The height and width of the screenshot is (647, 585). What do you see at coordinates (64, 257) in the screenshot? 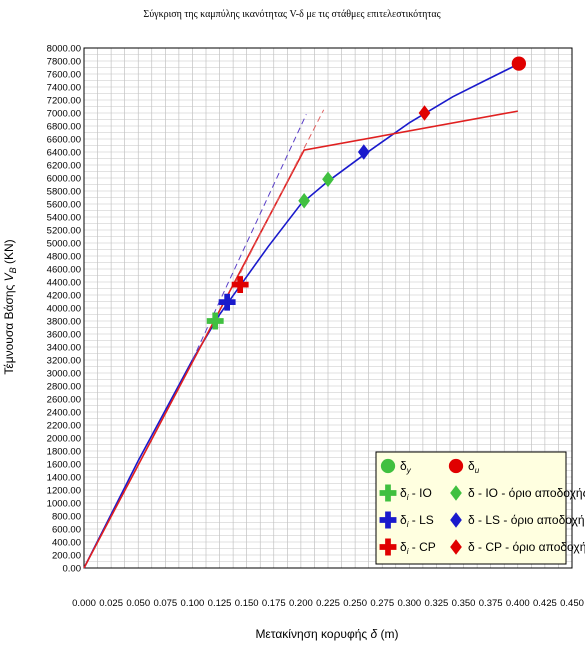
I see `y-tick-label: 4800.00` at bounding box center [64, 257].